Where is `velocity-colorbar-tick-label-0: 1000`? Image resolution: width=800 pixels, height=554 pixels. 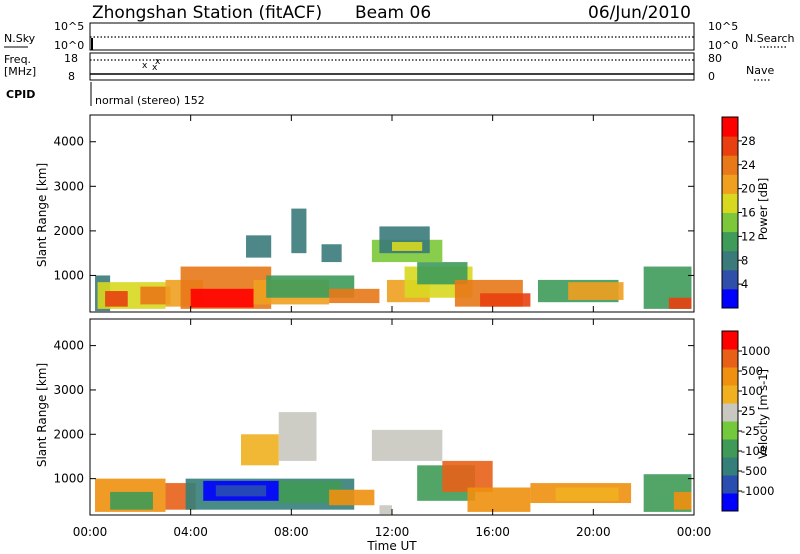
velocity-colorbar-tick-label-0: 1000 is located at coordinates (755, 351).